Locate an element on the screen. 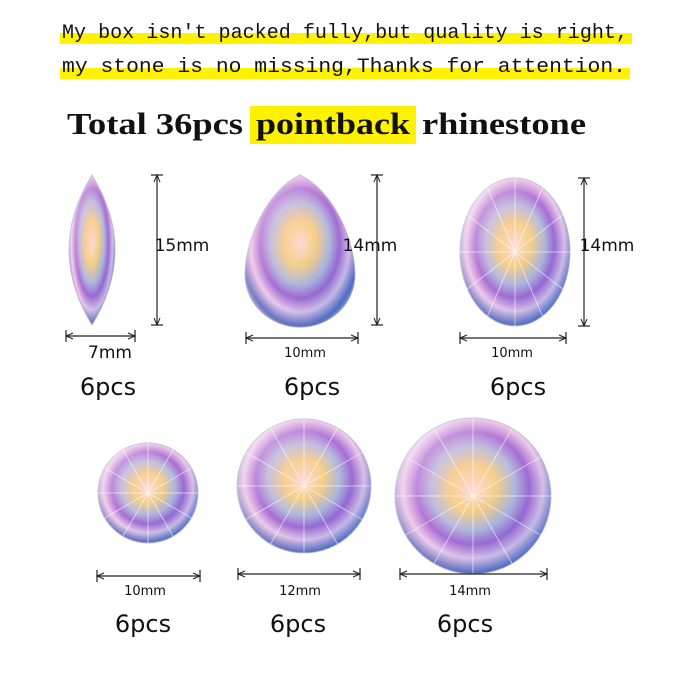 The image size is (679, 679). stone-item: 12mm 6pcs is located at coordinates (304, 528).